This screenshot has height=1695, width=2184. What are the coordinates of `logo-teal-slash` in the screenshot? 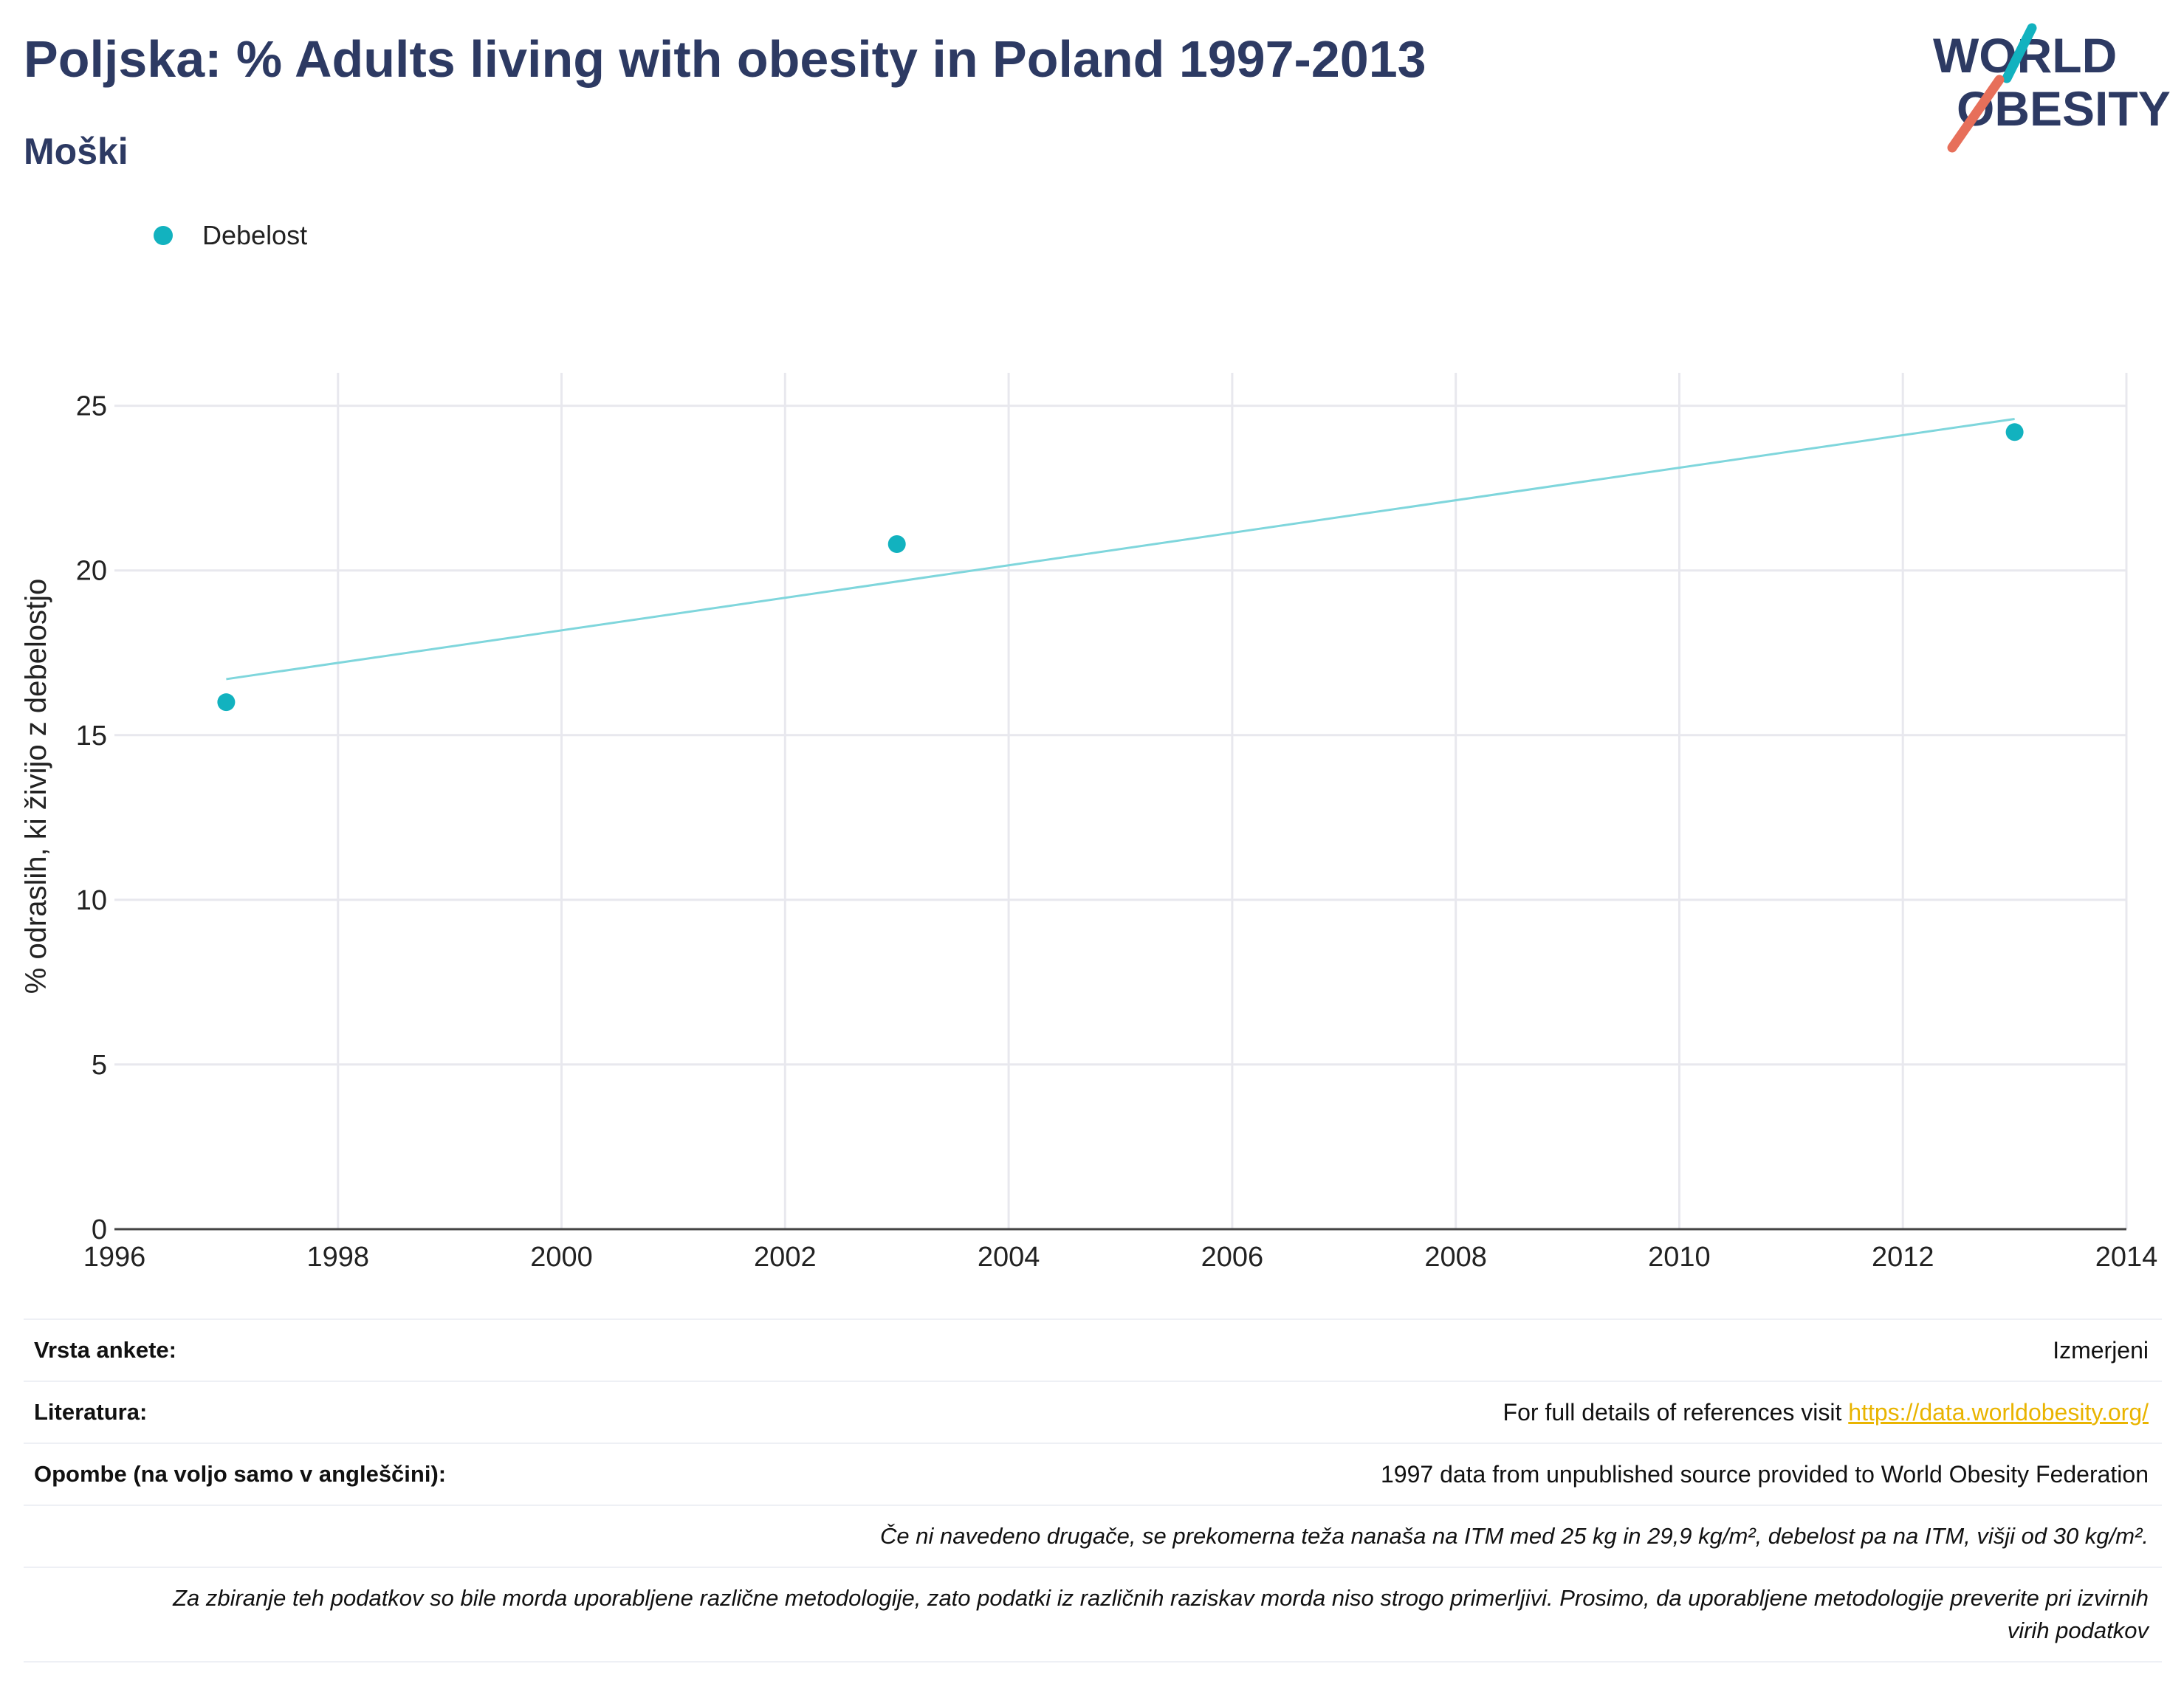 It's located at (2020, 53).